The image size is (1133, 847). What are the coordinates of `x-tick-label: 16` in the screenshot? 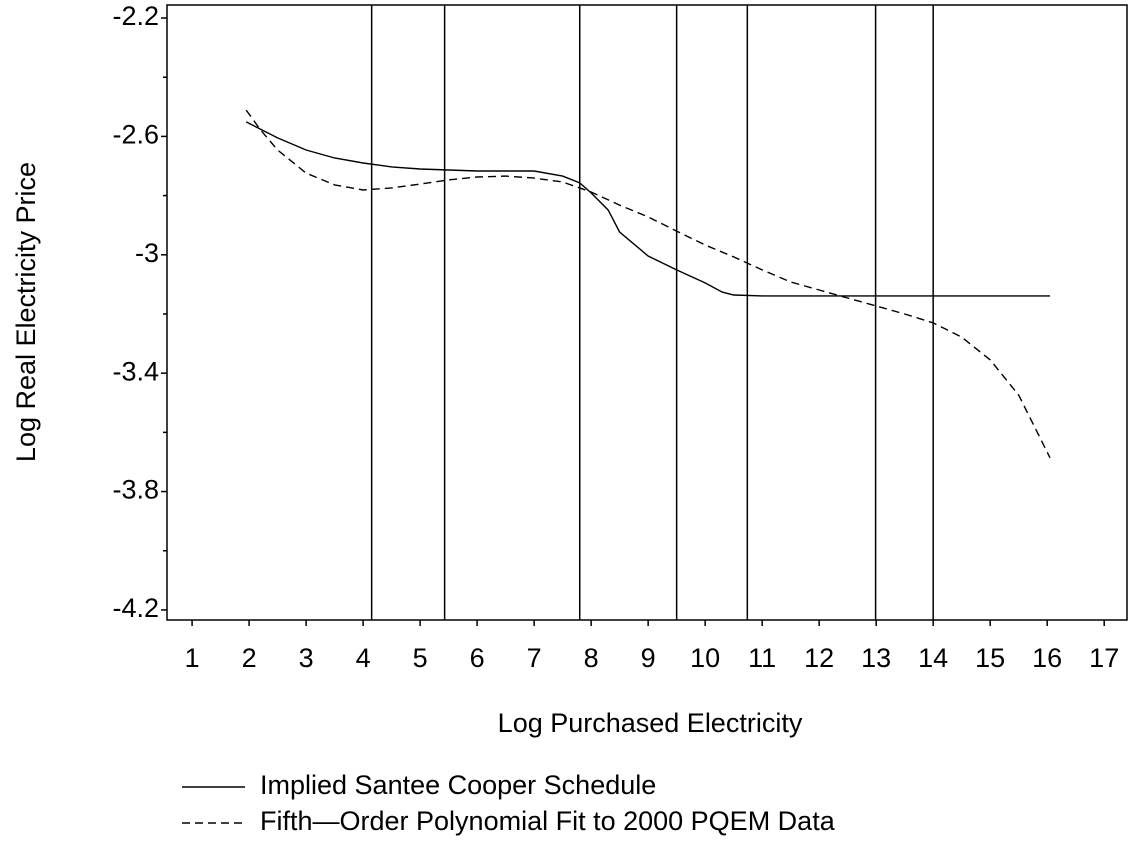 It's located at (1047, 658).